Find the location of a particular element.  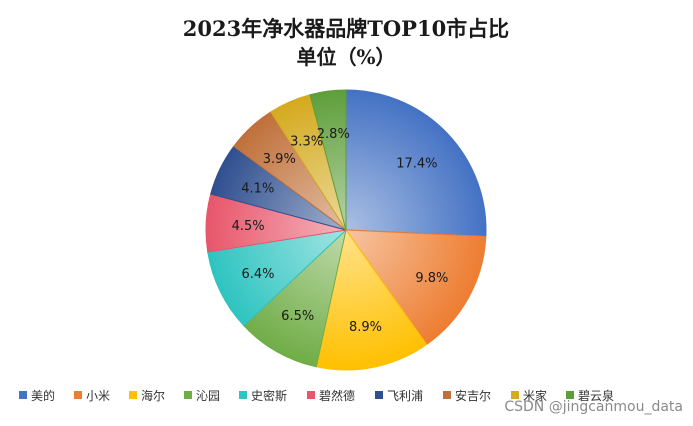

data-label-9: 2.8% is located at coordinates (333, 134).